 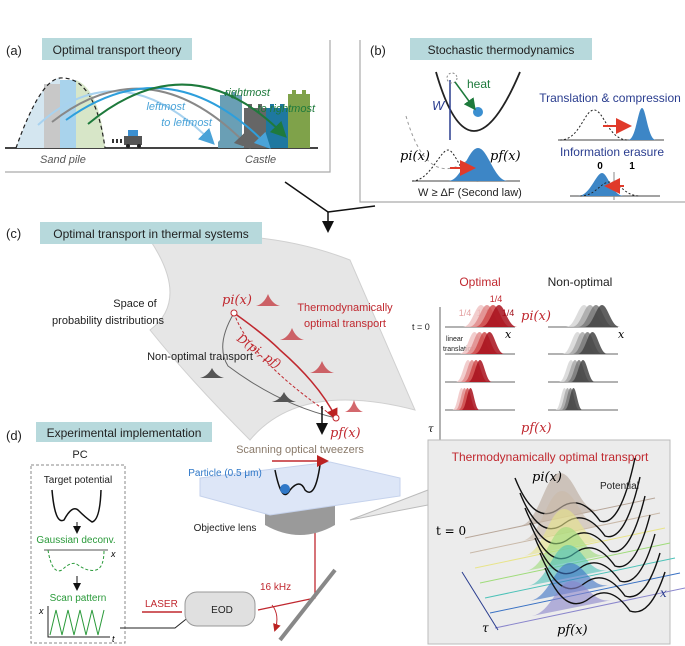 I want to click on scan-angle-arrow, so click(x=276, y=618).